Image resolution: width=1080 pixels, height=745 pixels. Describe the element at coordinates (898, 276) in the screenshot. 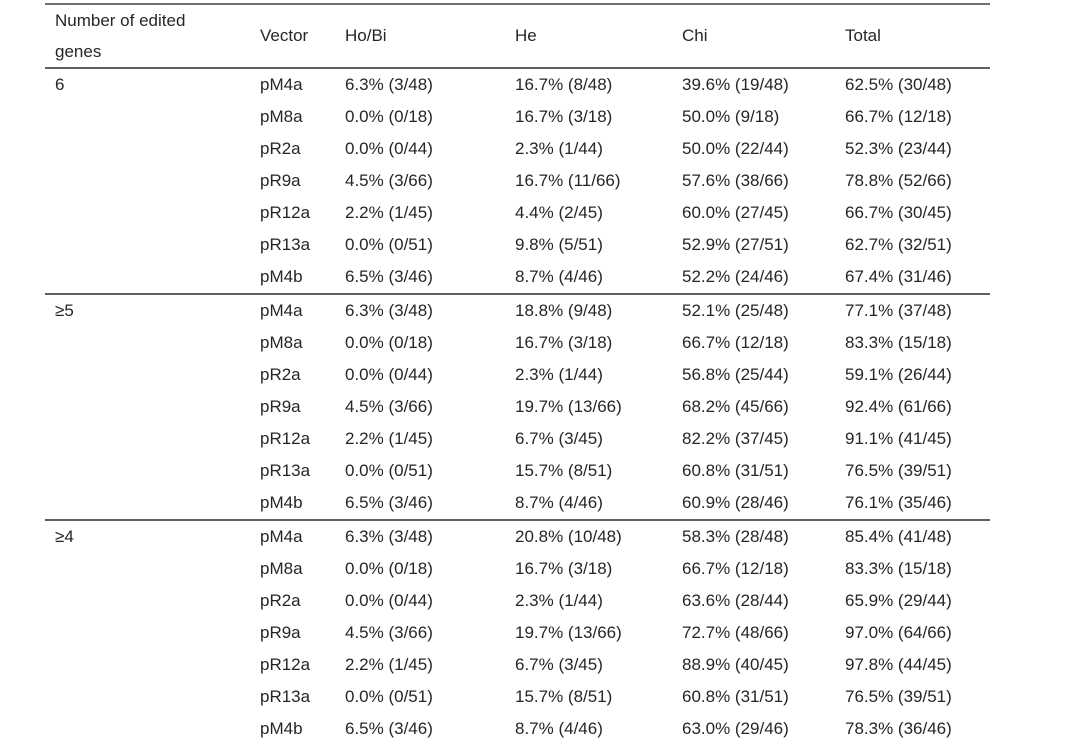

I see `cell-total: 67.4% (31/46)` at that location.